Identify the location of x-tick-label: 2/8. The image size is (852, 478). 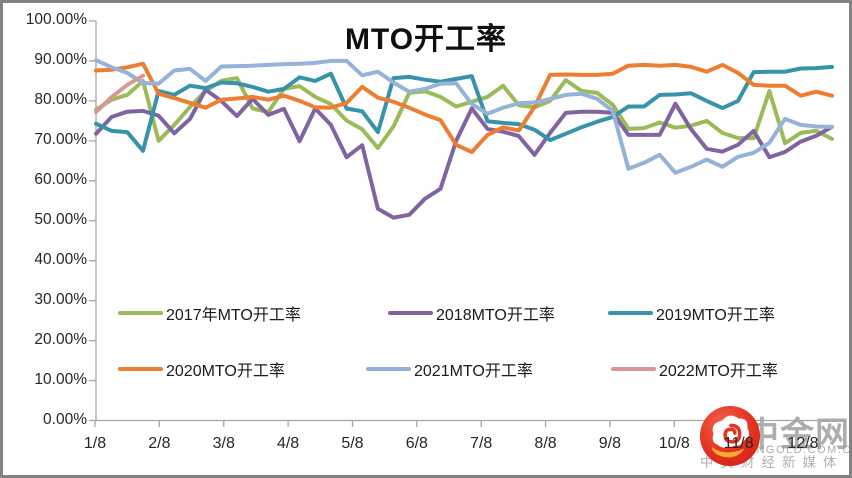
(159, 443).